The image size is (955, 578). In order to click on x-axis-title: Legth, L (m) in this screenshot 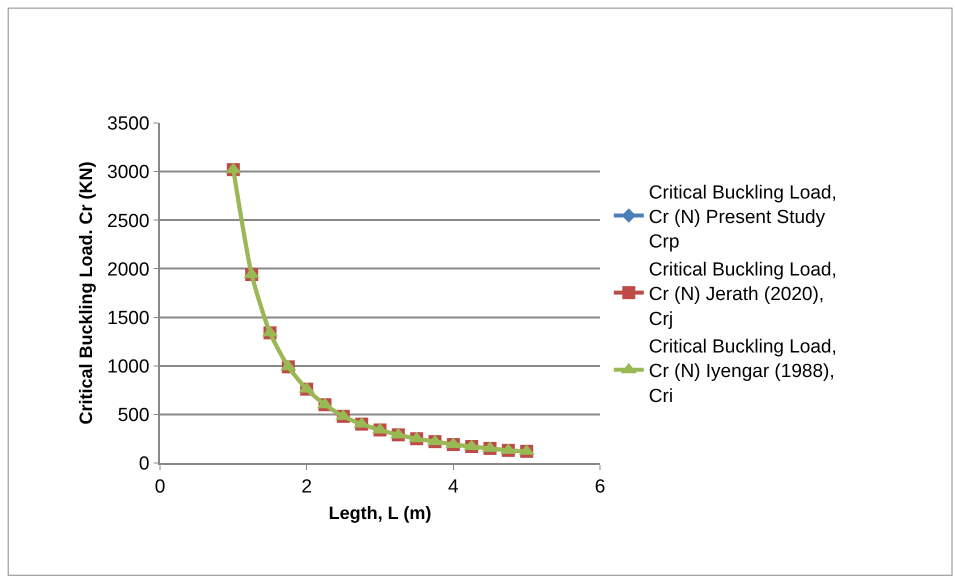, I will do `click(380, 513)`.